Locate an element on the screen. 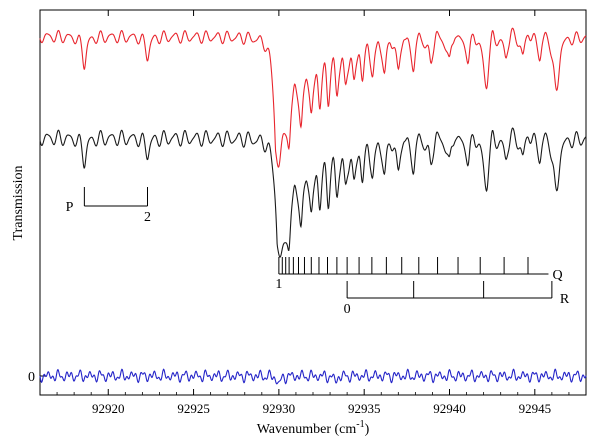  x-tick-label: 92925 is located at coordinates (193, 408).